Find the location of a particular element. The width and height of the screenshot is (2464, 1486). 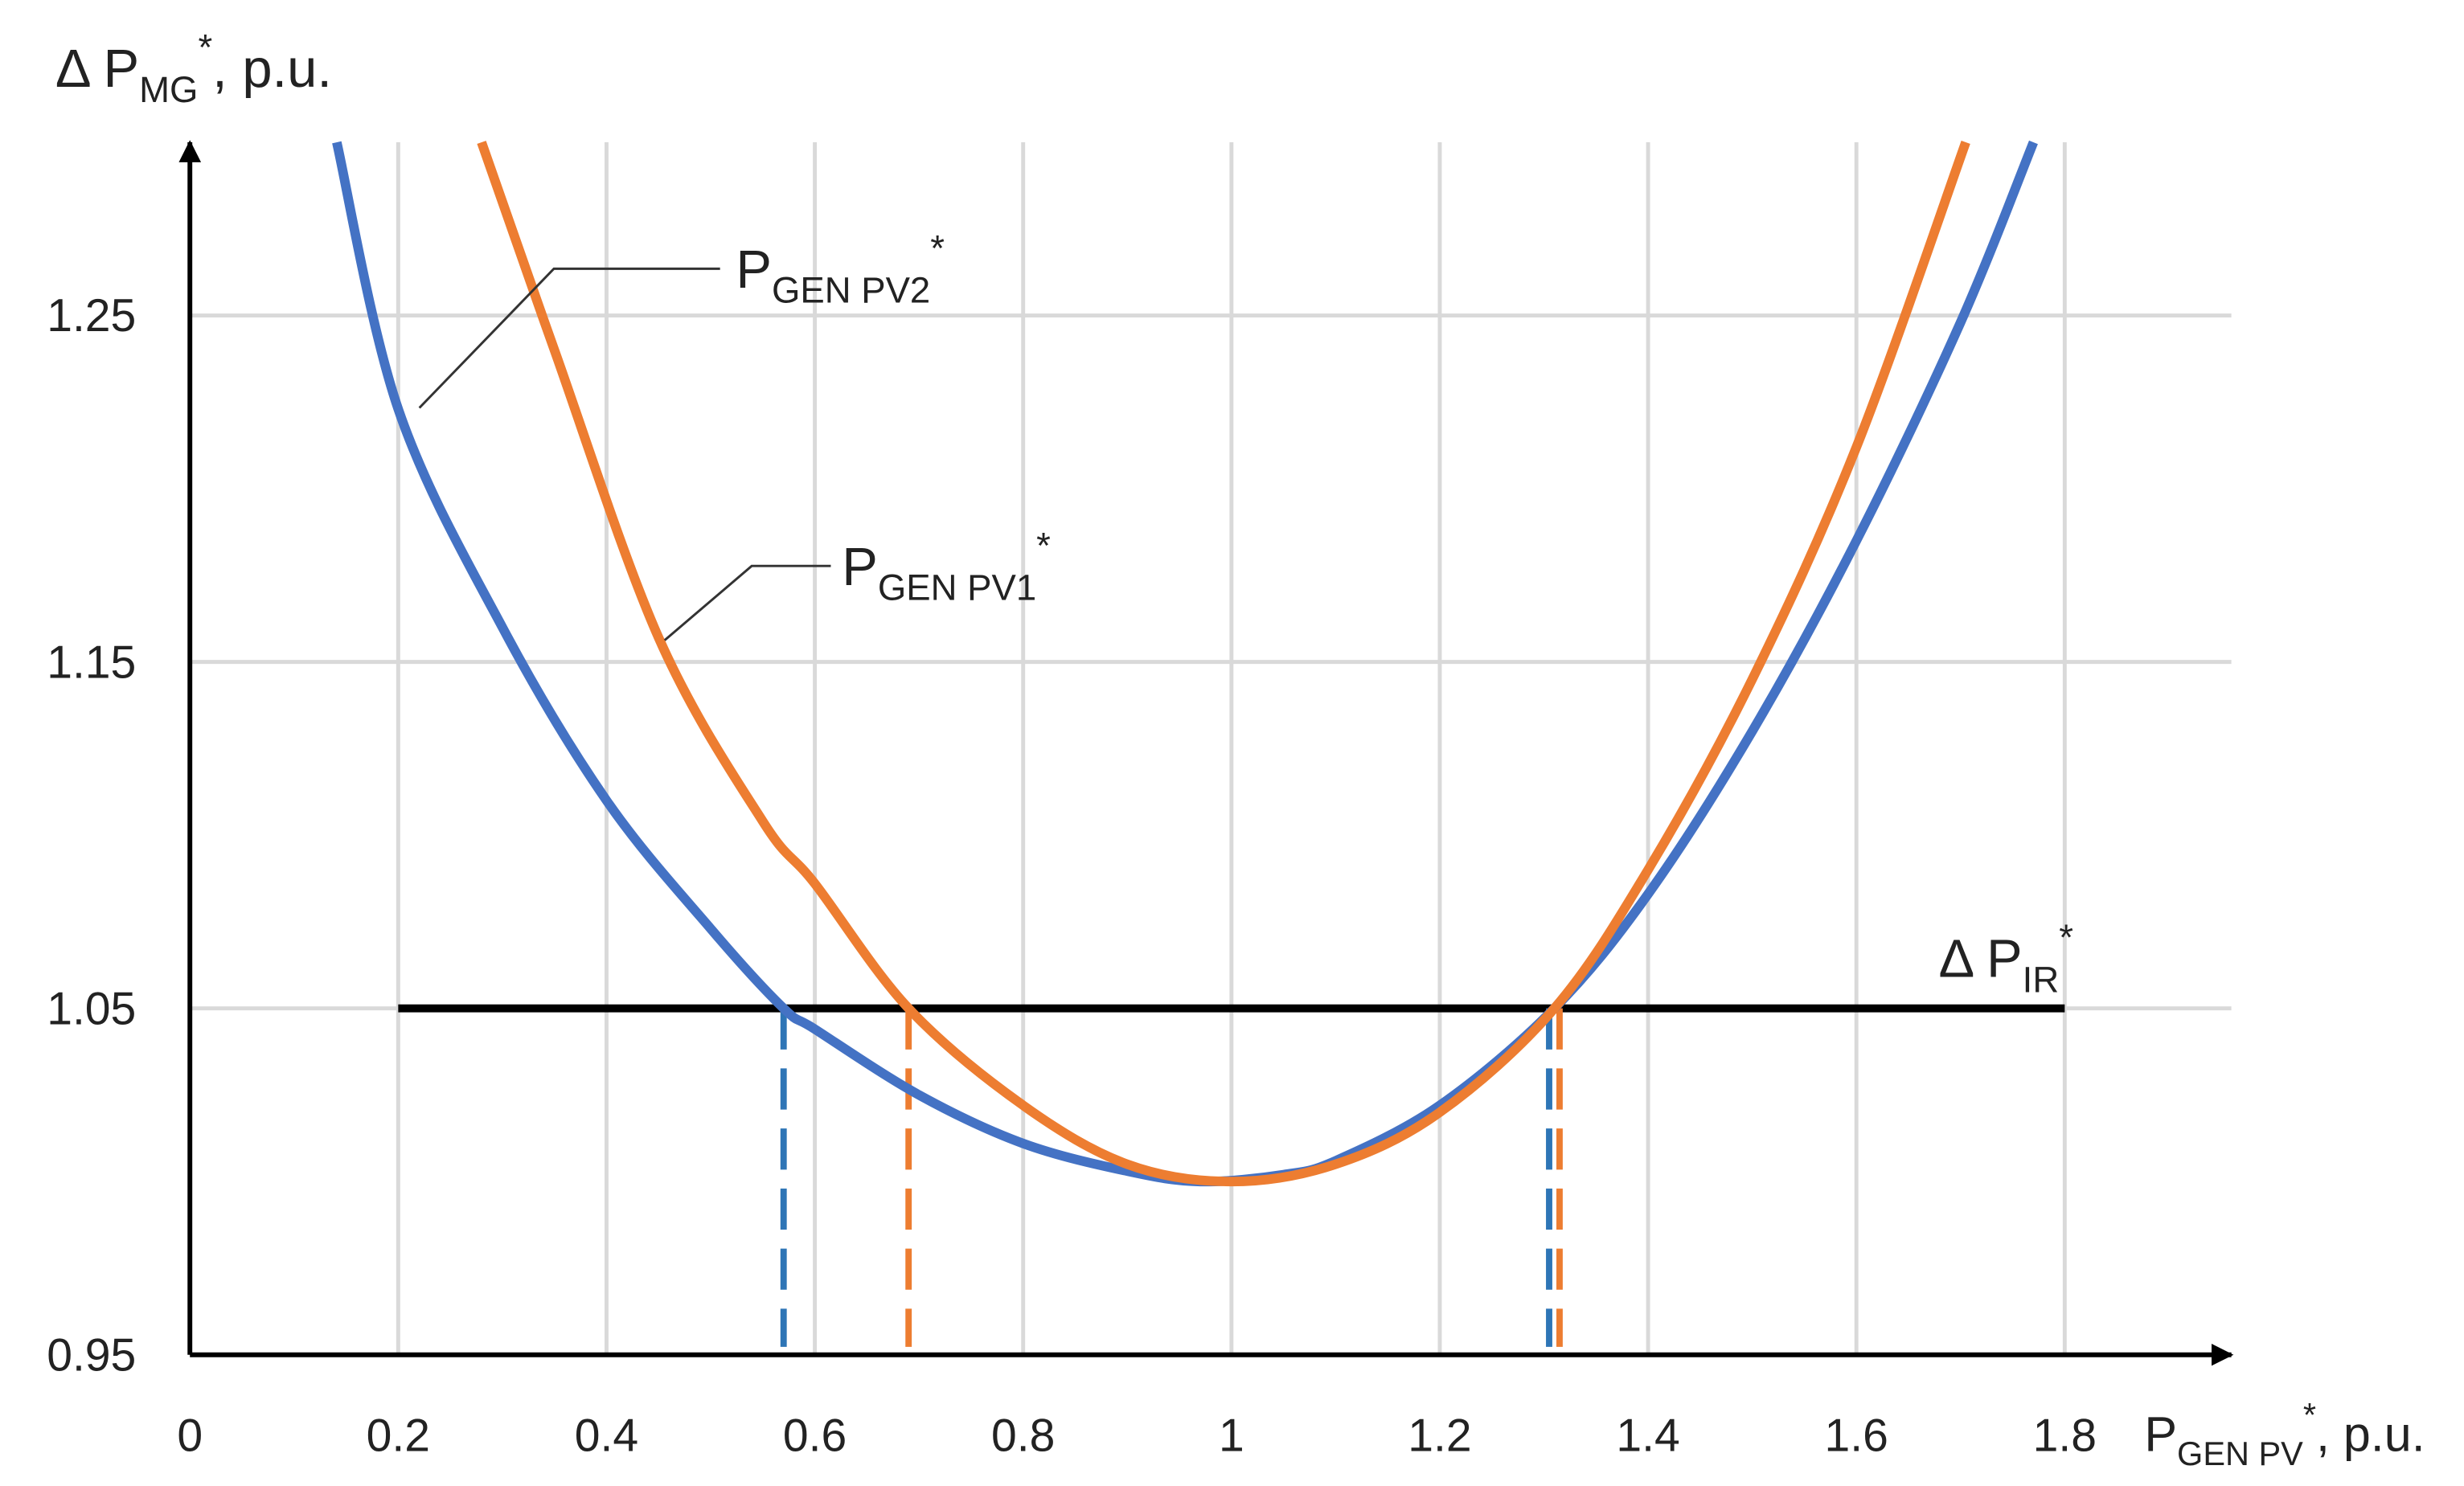

y-axis-label-main: Δ P is located at coordinates (97, 69).